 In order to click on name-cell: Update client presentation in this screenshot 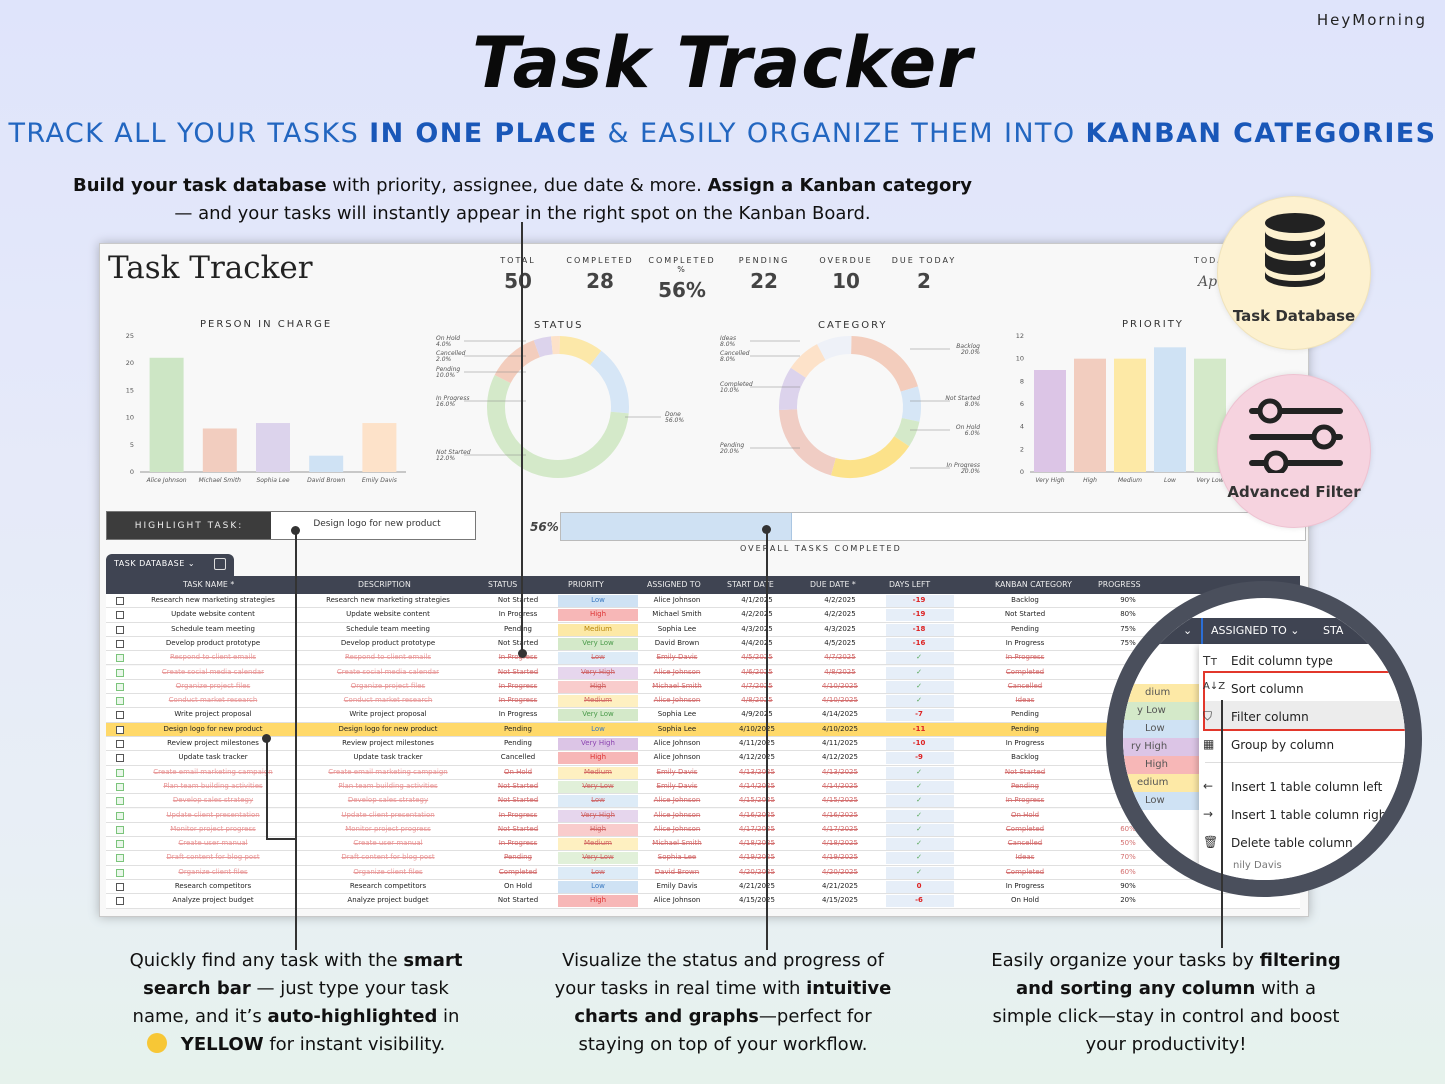, I will do `click(213, 814)`.